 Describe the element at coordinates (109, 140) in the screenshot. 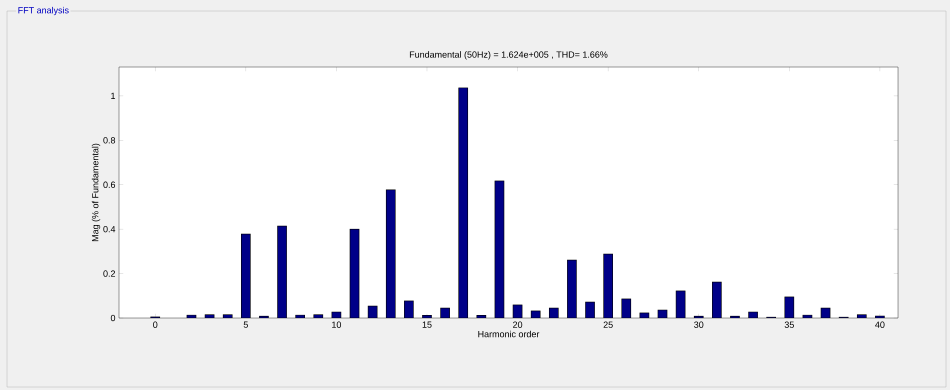

I see `y-tick-label: 0.8` at that location.